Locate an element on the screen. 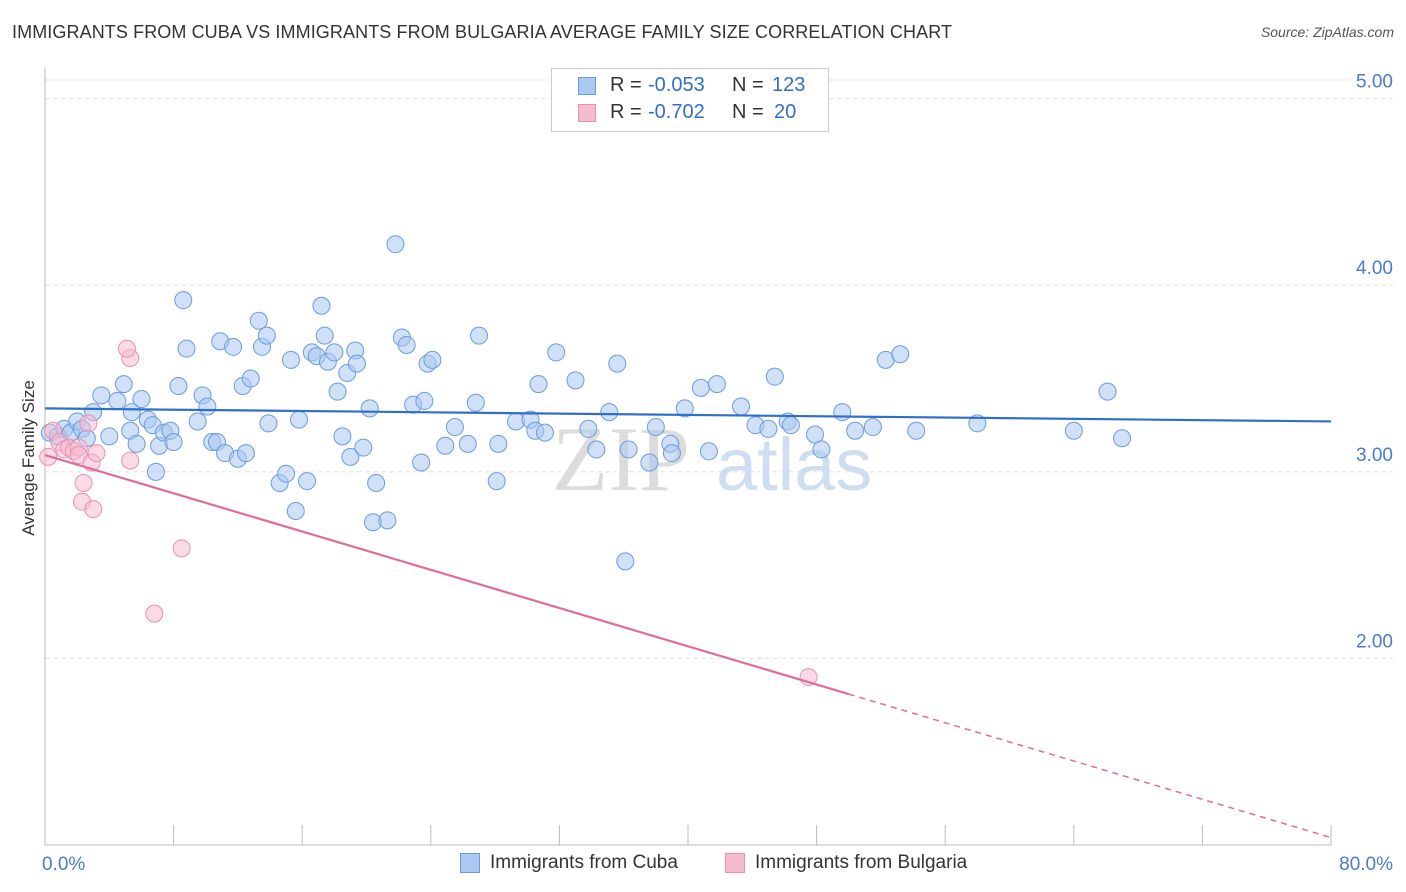  trend-line-bulgaria-extension is located at coordinates (1090, 766).